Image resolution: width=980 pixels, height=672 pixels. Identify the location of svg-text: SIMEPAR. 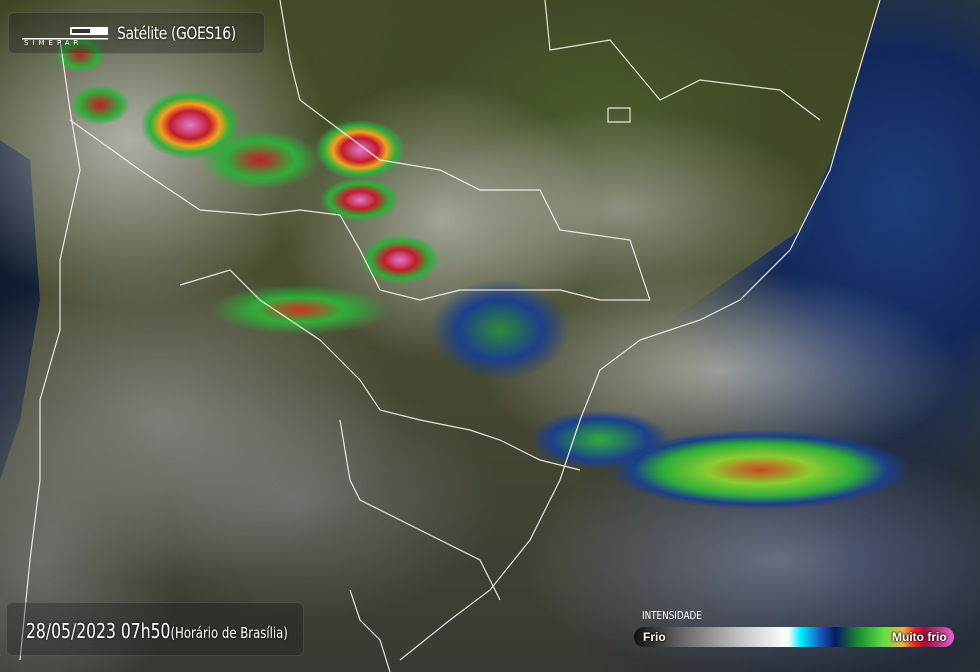
(53, 42).